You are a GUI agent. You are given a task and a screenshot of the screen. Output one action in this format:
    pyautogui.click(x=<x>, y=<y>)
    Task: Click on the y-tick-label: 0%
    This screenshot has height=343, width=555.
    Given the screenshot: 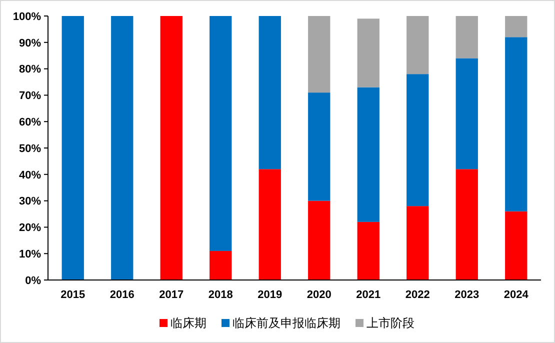 What is the action you would take?
    pyautogui.click(x=33, y=280)
    